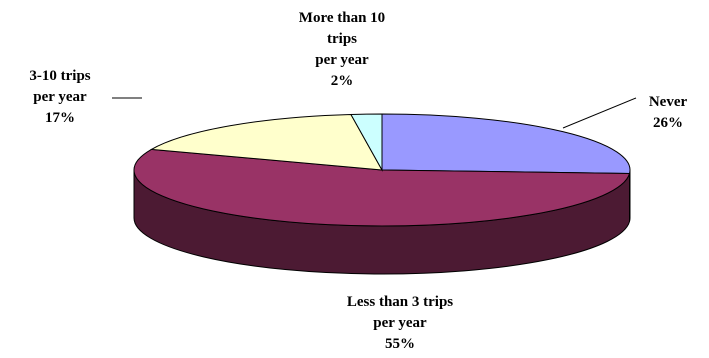 The image size is (709, 358). I want to click on slice-label-3-10-trips: 3-10 trips per year 17%, so click(59, 97).